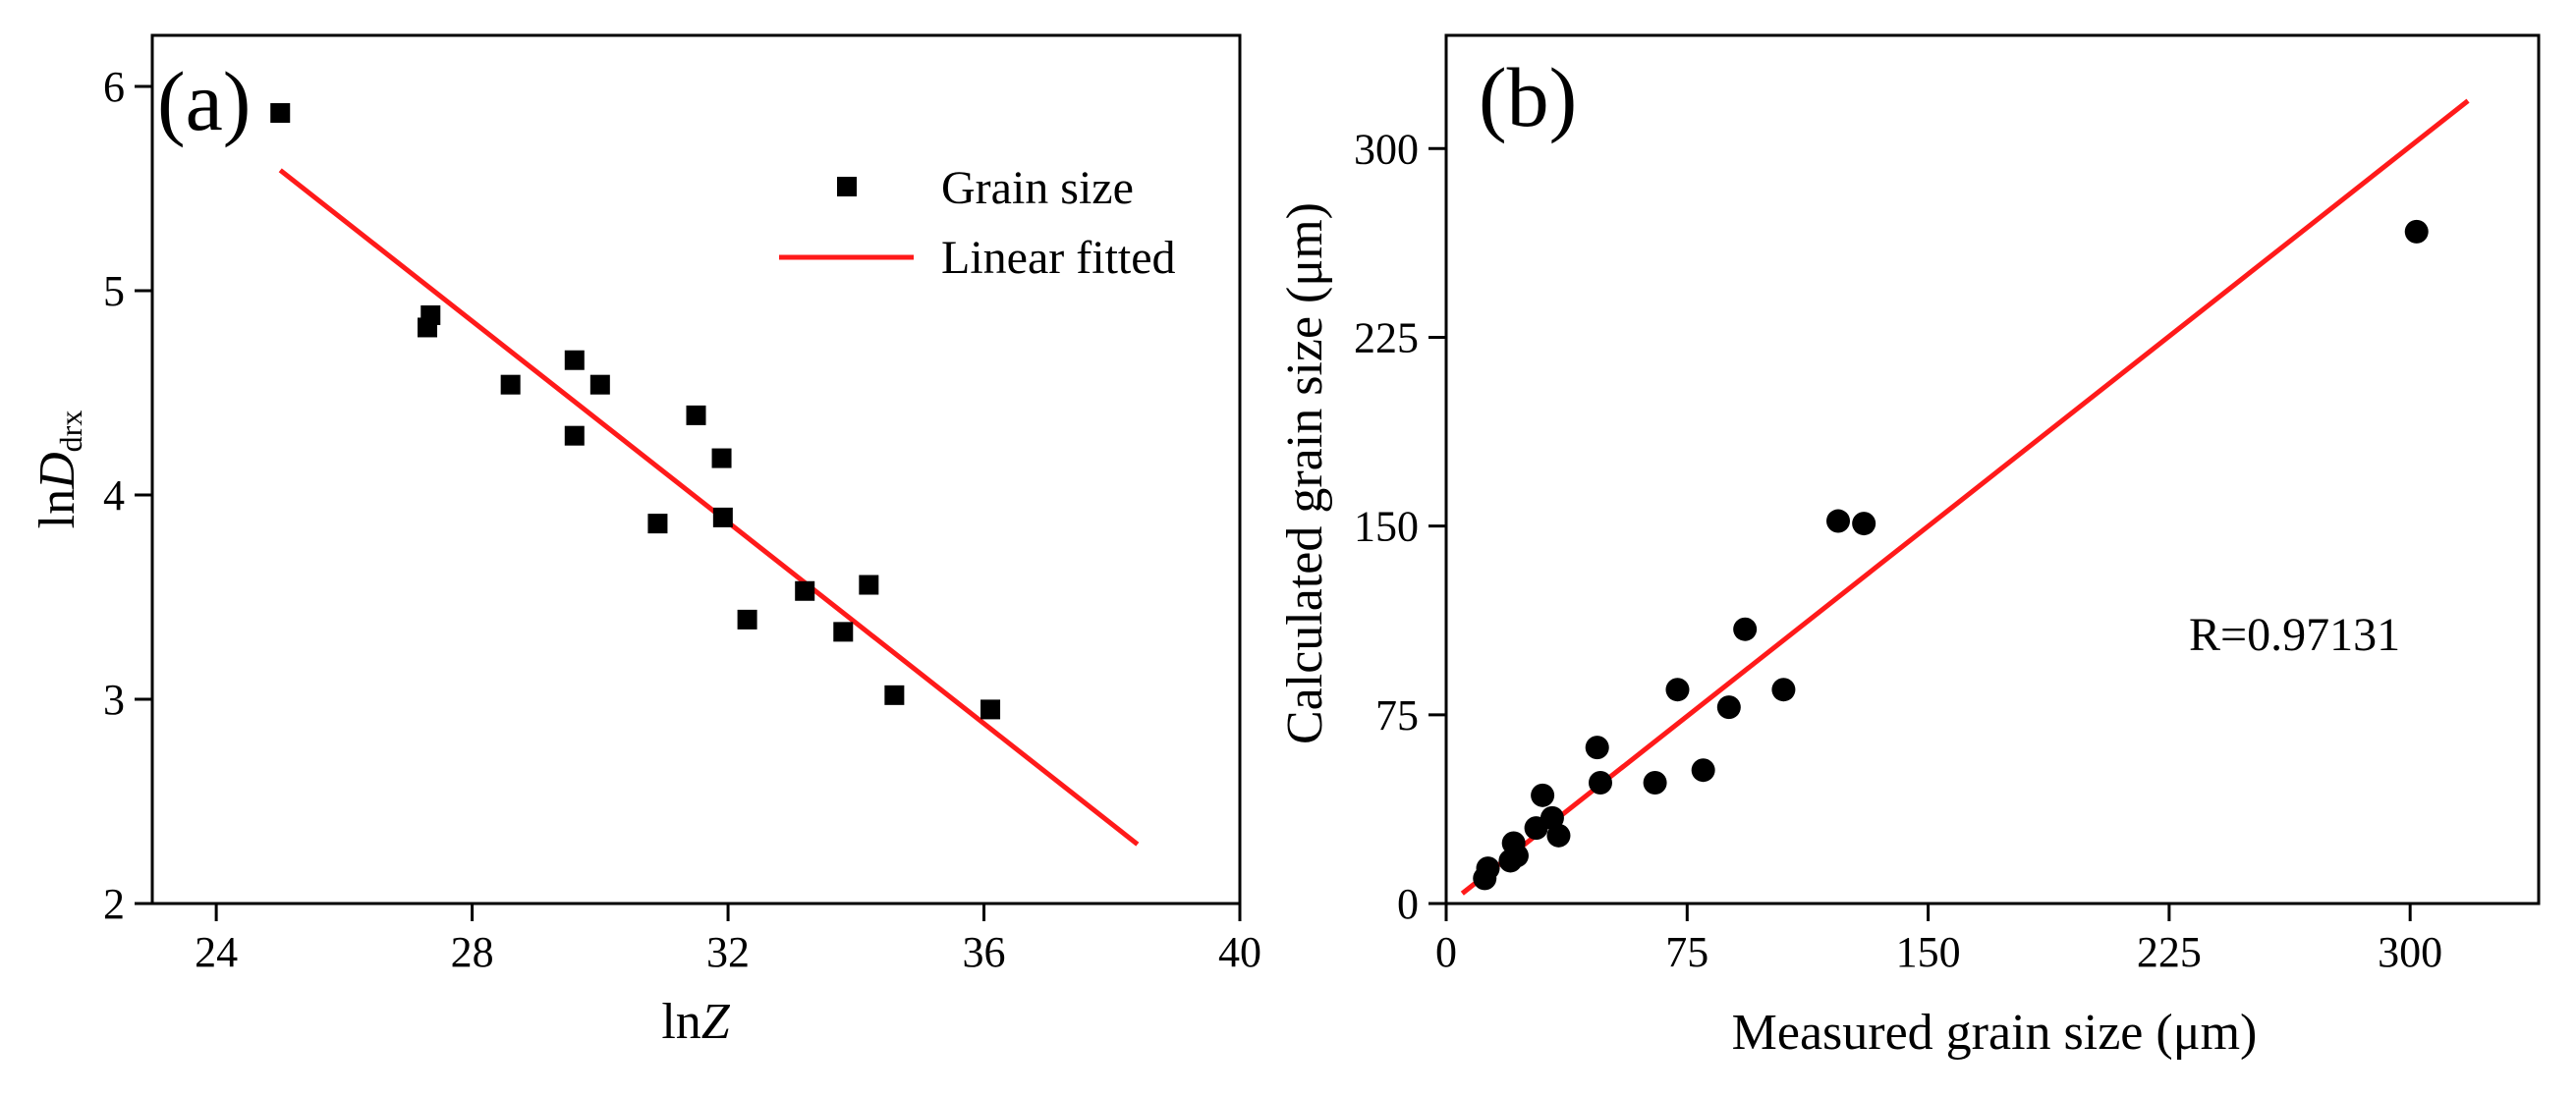  What do you see at coordinates (1386, 149) in the screenshot?
I see `y-tick-label-b: 300` at bounding box center [1386, 149].